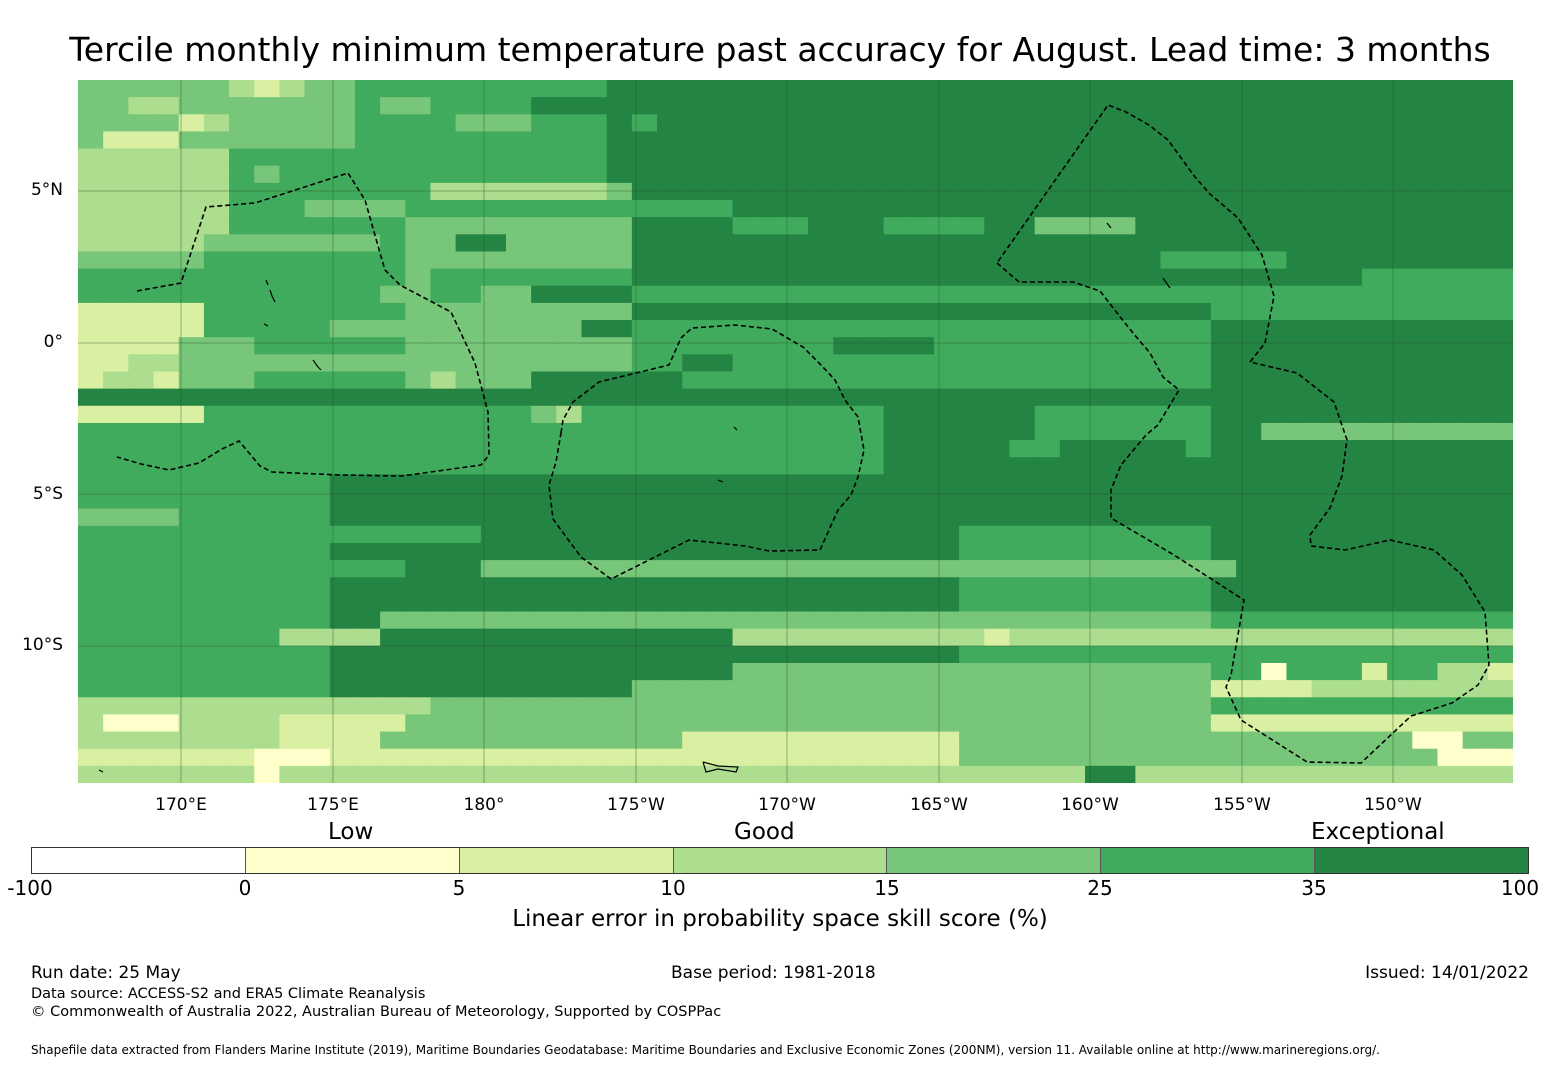 The height and width of the screenshot is (1065, 1560). What do you see at coordinates (42, 645) in the screenshot?
I see `lat-label-10s: 10°S` at bounding box center [42, 645].